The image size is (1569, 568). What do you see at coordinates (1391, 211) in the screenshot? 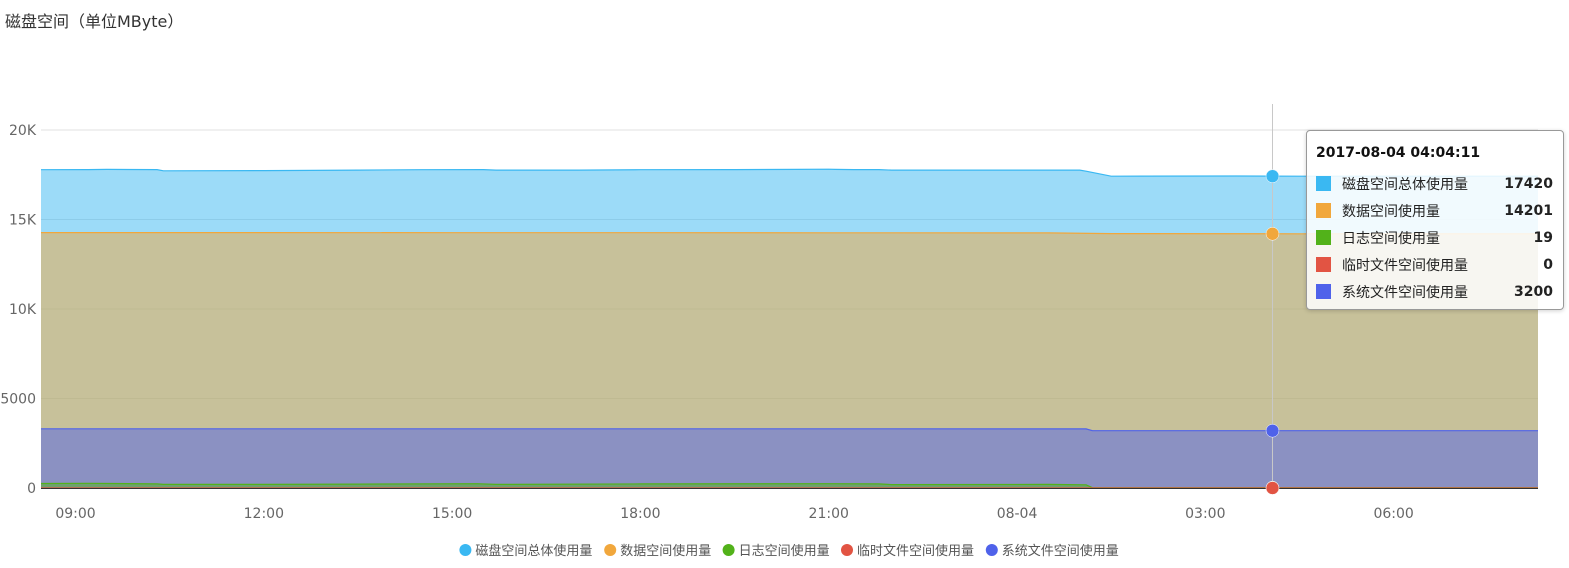
I see `tooltip-name: 数据空间使用量` at bounding box center [1391, 211].